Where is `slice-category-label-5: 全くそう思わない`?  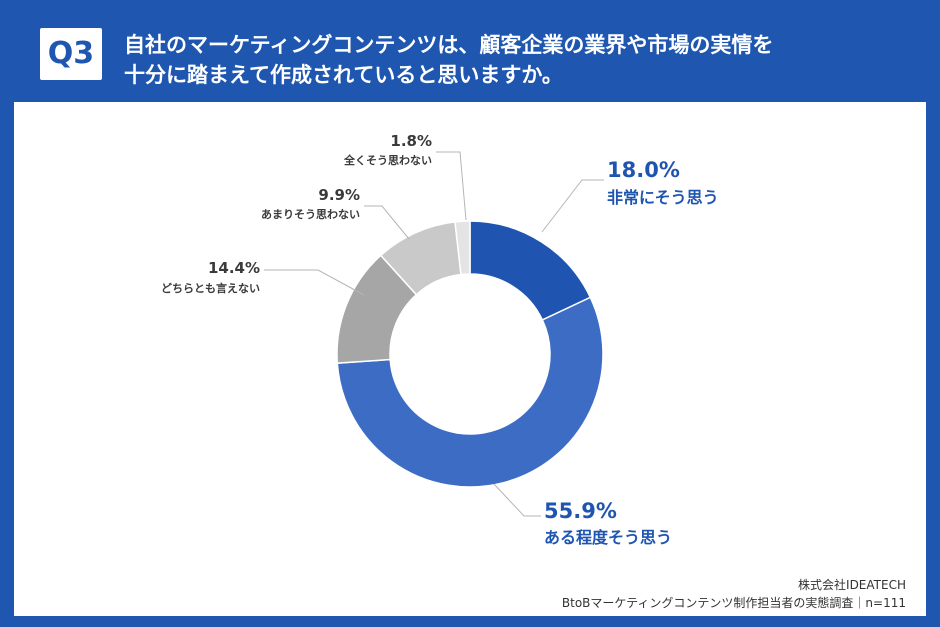
slice-category-label-5: 全くそう思わない is located at coordinates (387, 160).